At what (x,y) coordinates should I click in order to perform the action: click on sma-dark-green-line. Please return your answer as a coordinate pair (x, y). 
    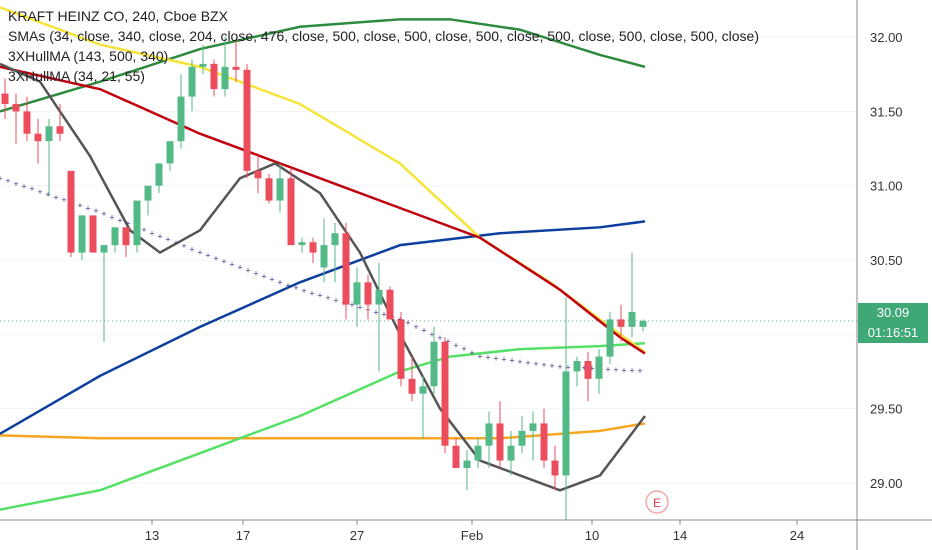
    Looking at the image, I should click on (323, 65).